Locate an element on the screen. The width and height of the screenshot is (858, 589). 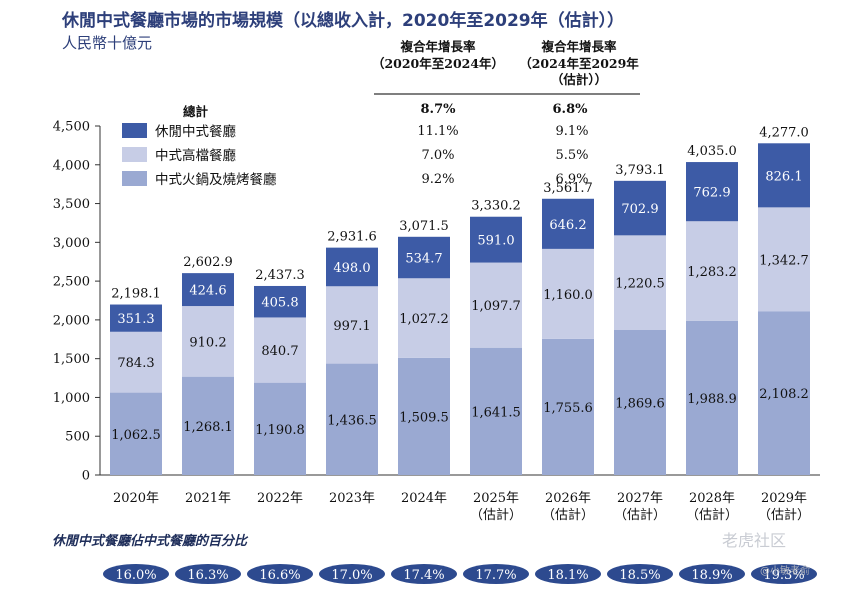
bar-value-label: 1,436.5 is located at coordinates (352, 420).